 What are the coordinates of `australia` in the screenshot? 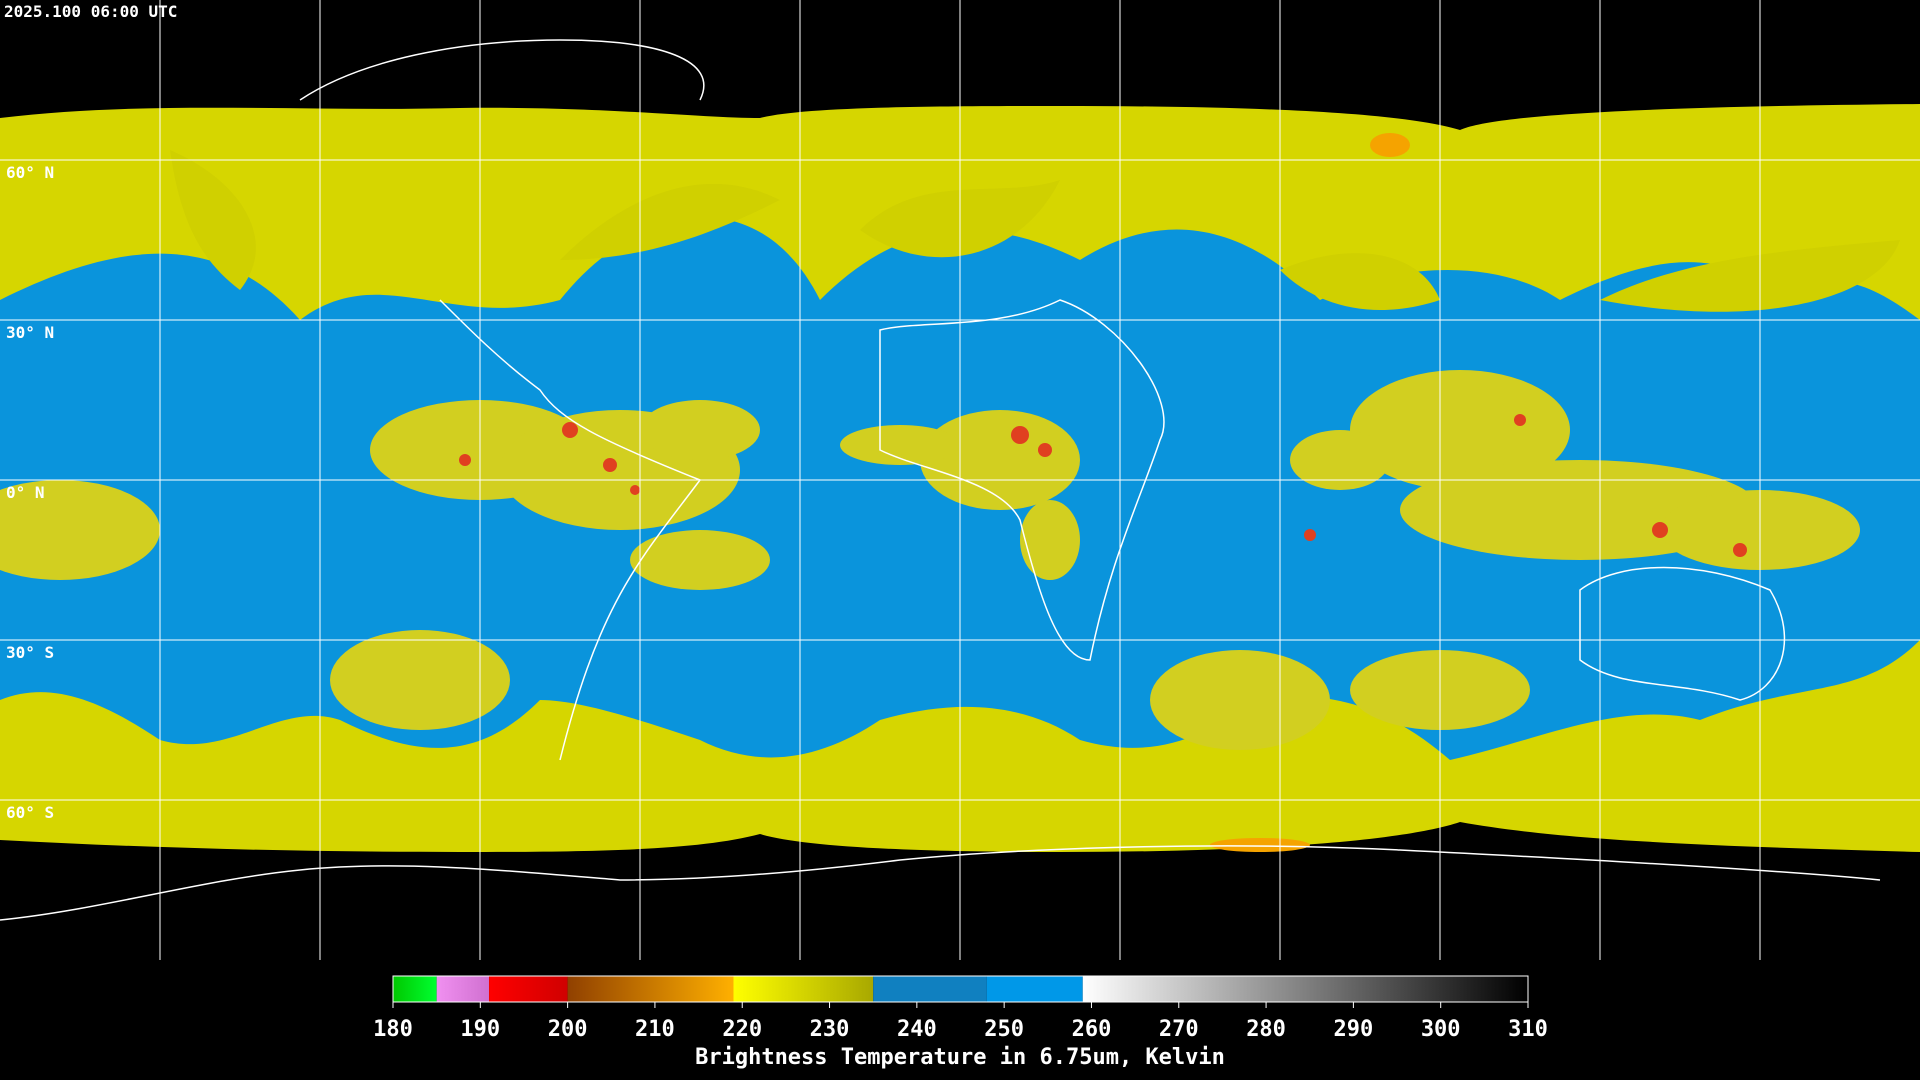 It's located at (1682, 633).